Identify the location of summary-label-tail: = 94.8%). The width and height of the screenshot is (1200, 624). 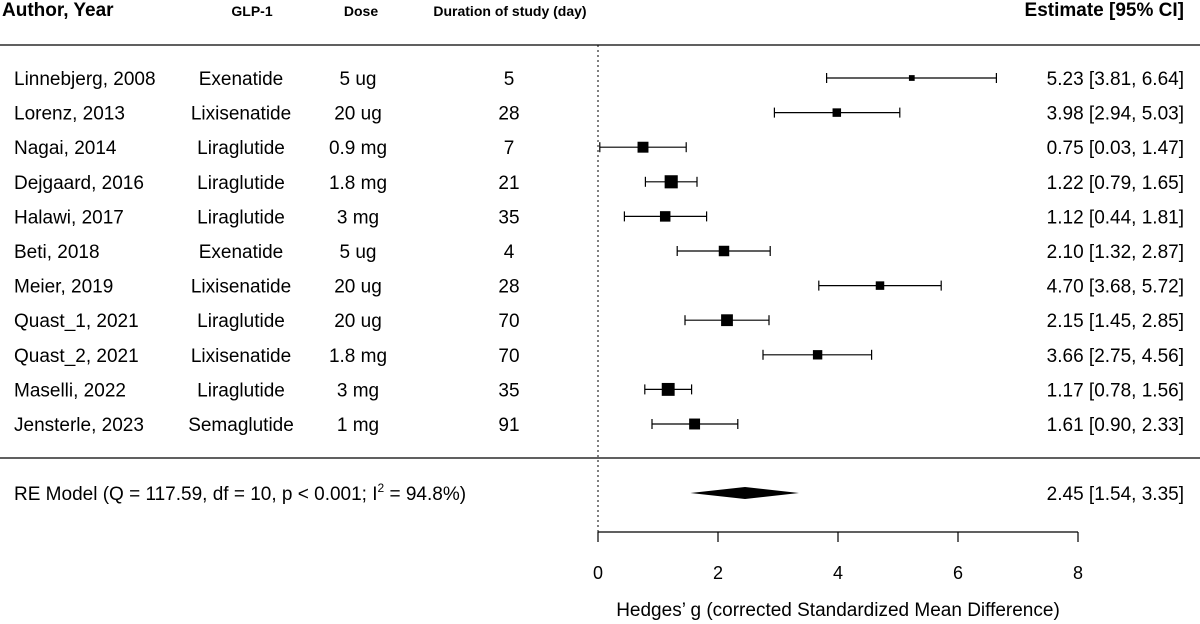
(425, 494).